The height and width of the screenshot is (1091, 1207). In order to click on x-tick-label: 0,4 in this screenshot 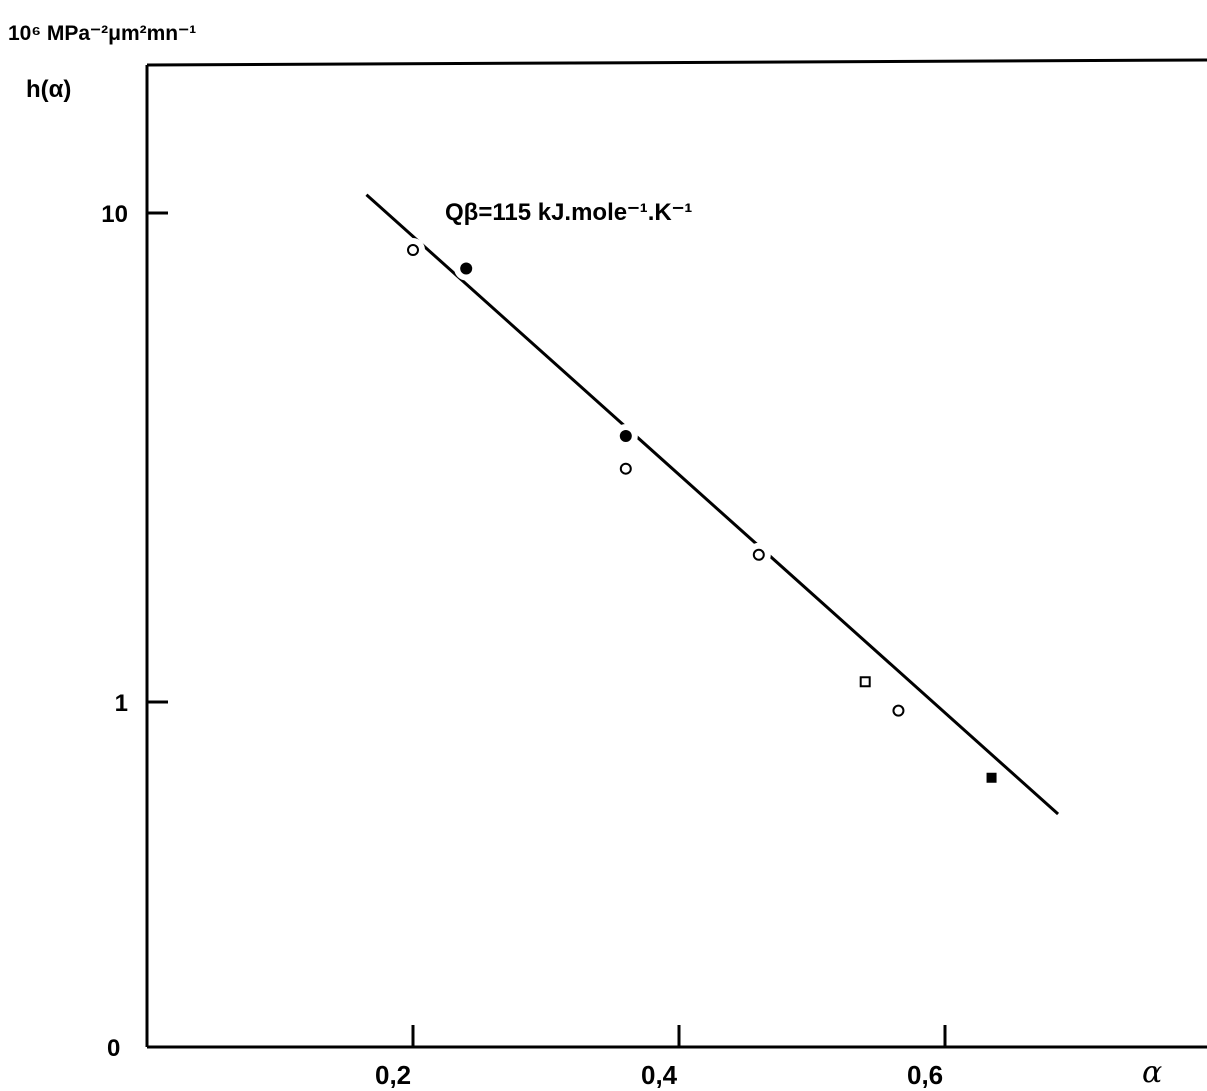, I will do `click(659, 1075)`.